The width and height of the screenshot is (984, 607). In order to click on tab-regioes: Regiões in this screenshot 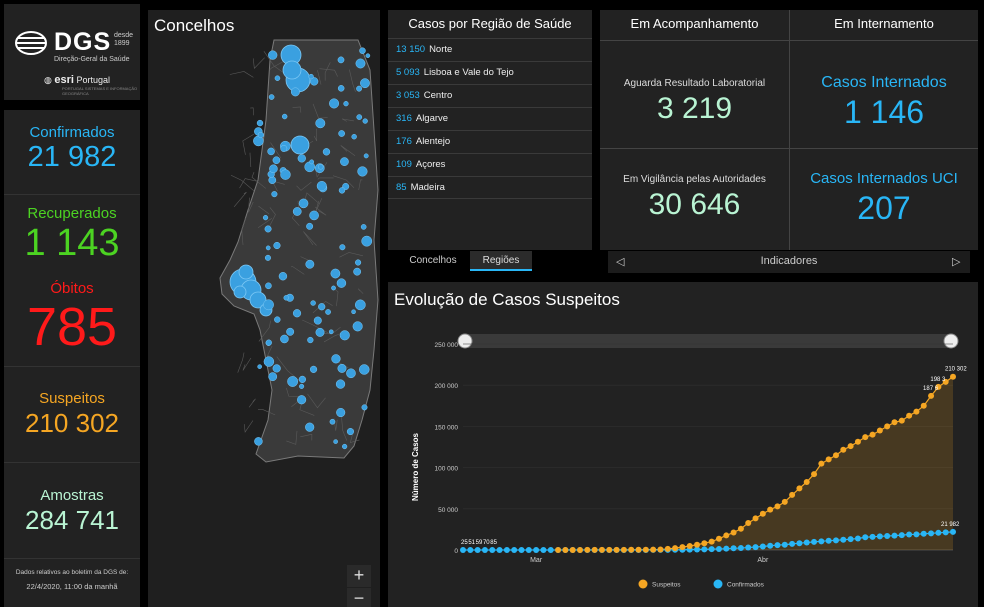, I will do `click(501, 261)`.